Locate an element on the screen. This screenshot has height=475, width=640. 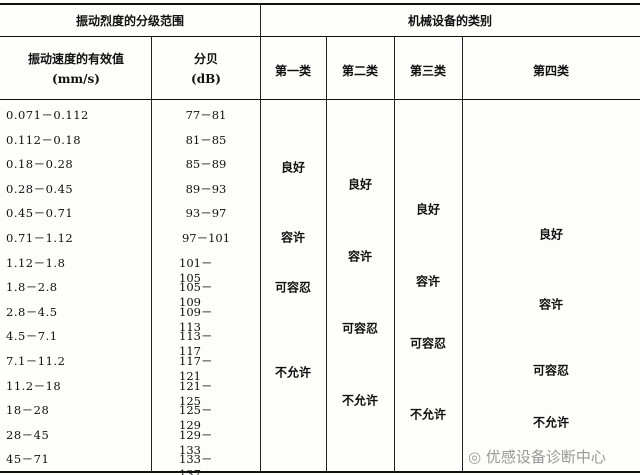
table-bottom-border is located at coordinates (320, 472).